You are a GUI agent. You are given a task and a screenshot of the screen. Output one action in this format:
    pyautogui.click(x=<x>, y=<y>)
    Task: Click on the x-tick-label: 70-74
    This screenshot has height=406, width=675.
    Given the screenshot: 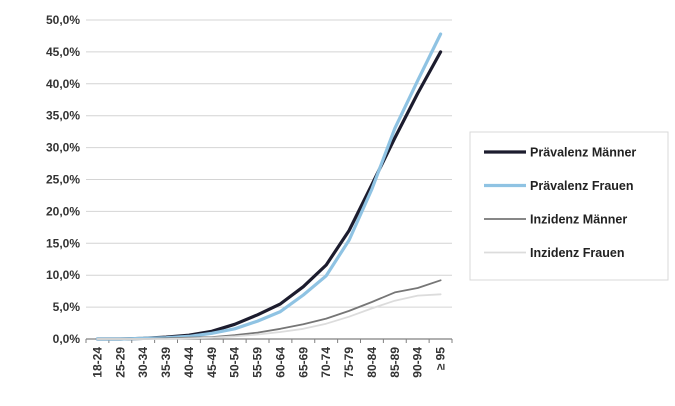 What is the action you would take?
    pyautogui.click(x=326, y=362)
    